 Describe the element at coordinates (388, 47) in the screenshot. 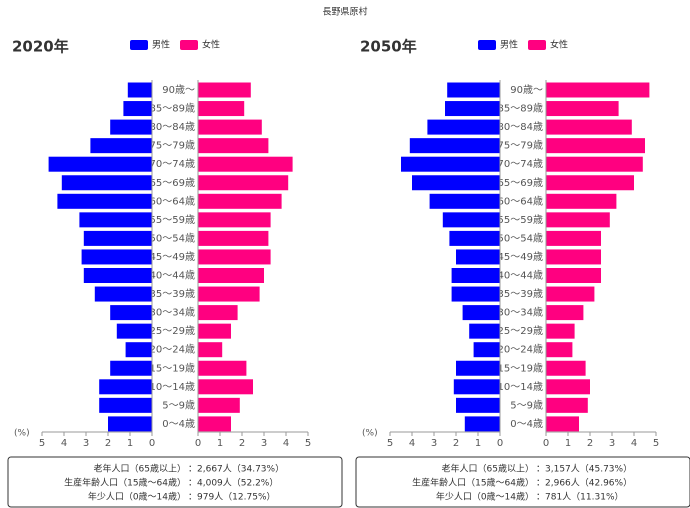

I see `chart-title: 2050年` at that location.